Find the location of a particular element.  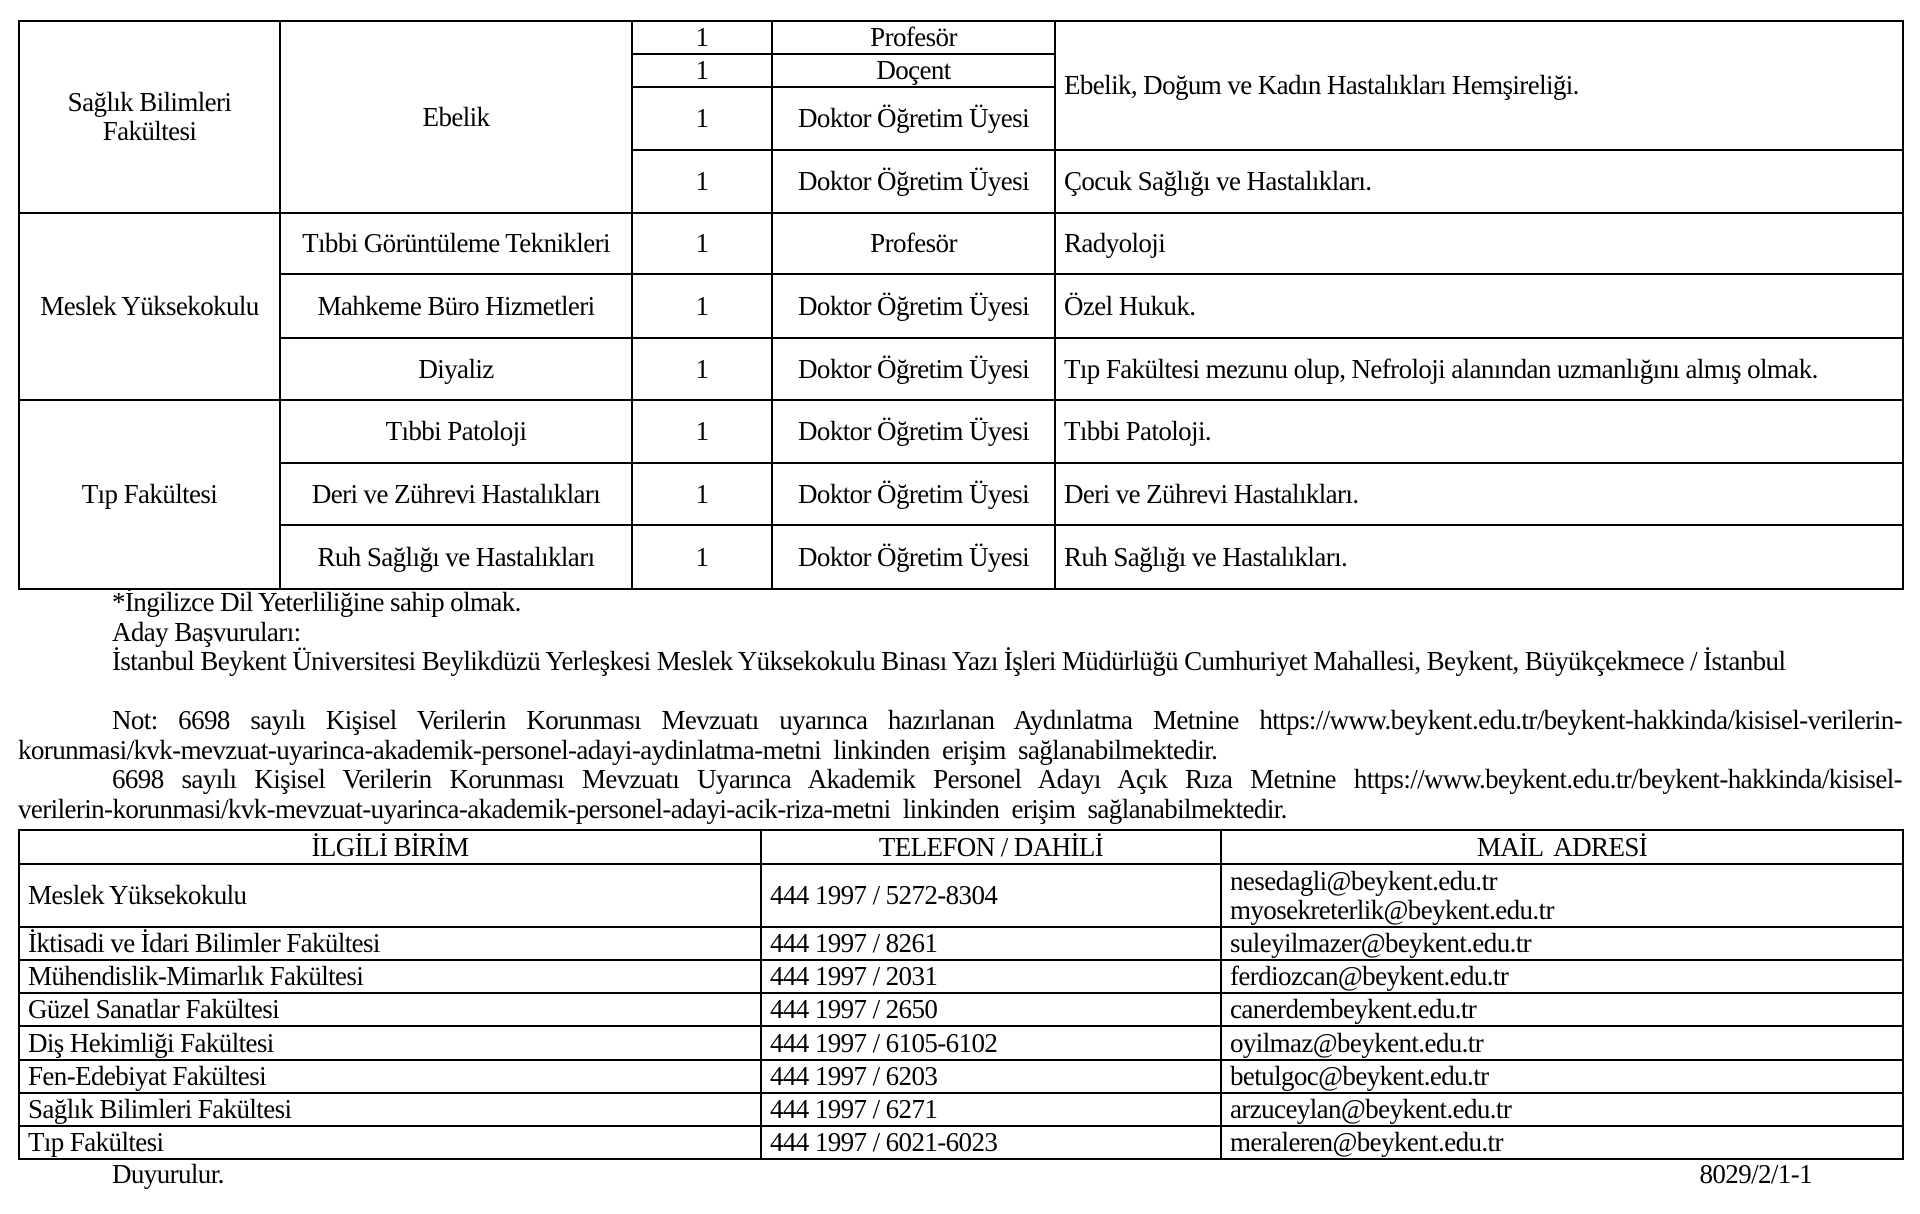

title-cell: Doçent is located at coordinates (913, 70).